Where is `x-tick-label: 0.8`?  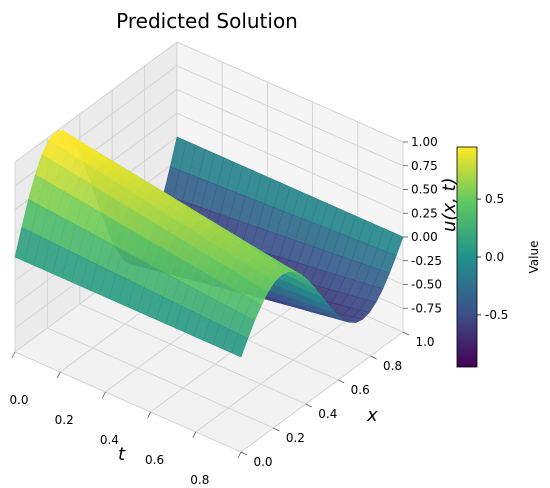
x-tick-label: 0.8 is located at coordinates (392, 366).